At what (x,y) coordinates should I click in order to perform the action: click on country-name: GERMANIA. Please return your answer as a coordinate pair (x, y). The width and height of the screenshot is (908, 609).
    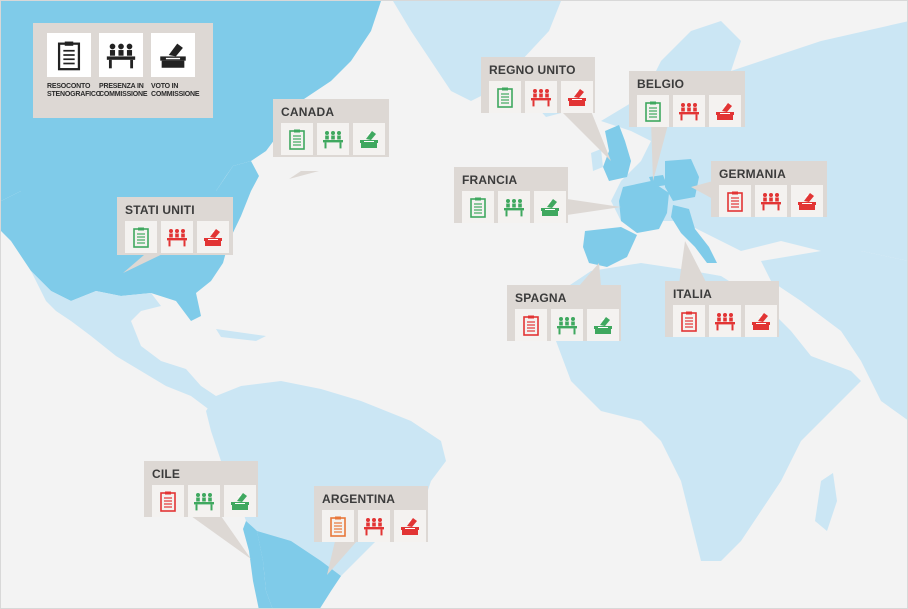
    Looking at the image, I should click on (752, 174).